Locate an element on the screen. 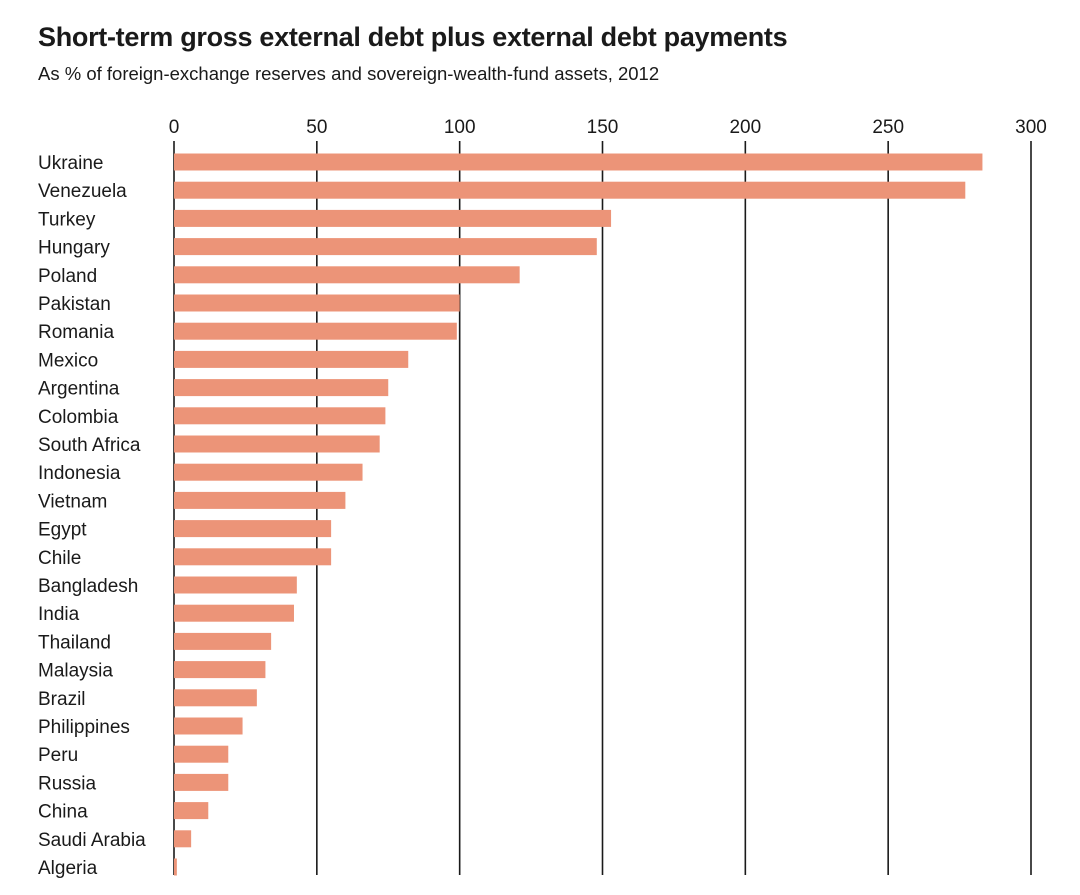 This screenshot has width=1080, height=895. category-label: China is located at coordinates (63, 812).